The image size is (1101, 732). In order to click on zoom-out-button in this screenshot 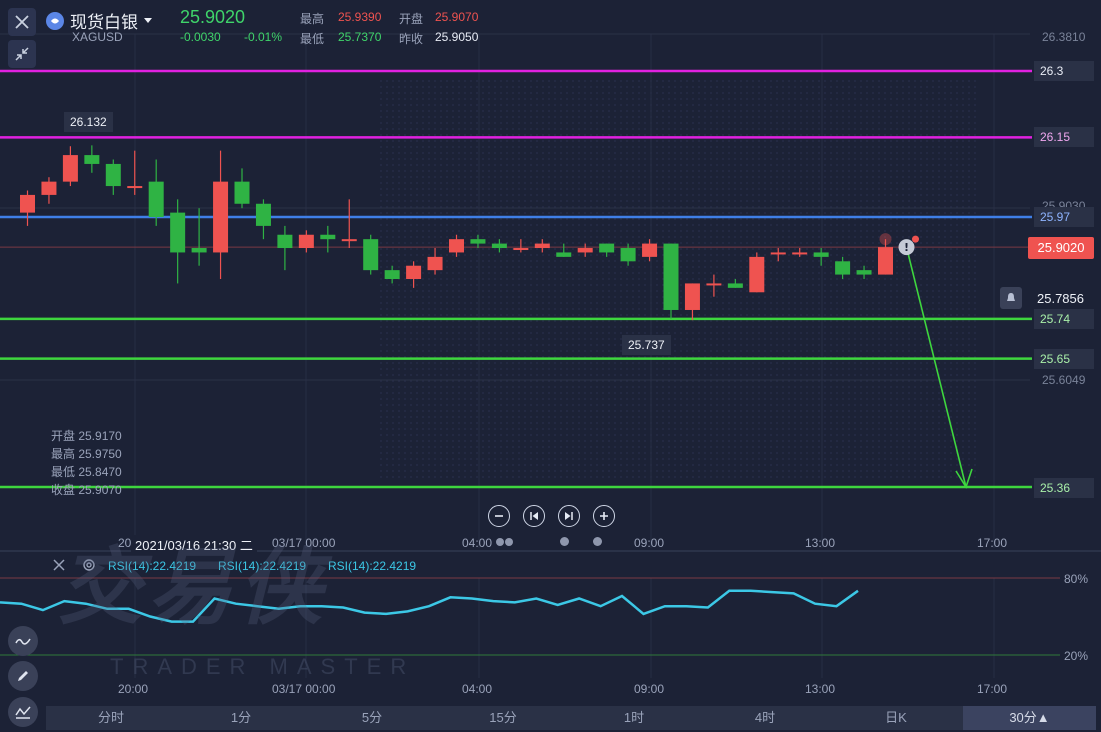, I will do `click(499, 516)`.